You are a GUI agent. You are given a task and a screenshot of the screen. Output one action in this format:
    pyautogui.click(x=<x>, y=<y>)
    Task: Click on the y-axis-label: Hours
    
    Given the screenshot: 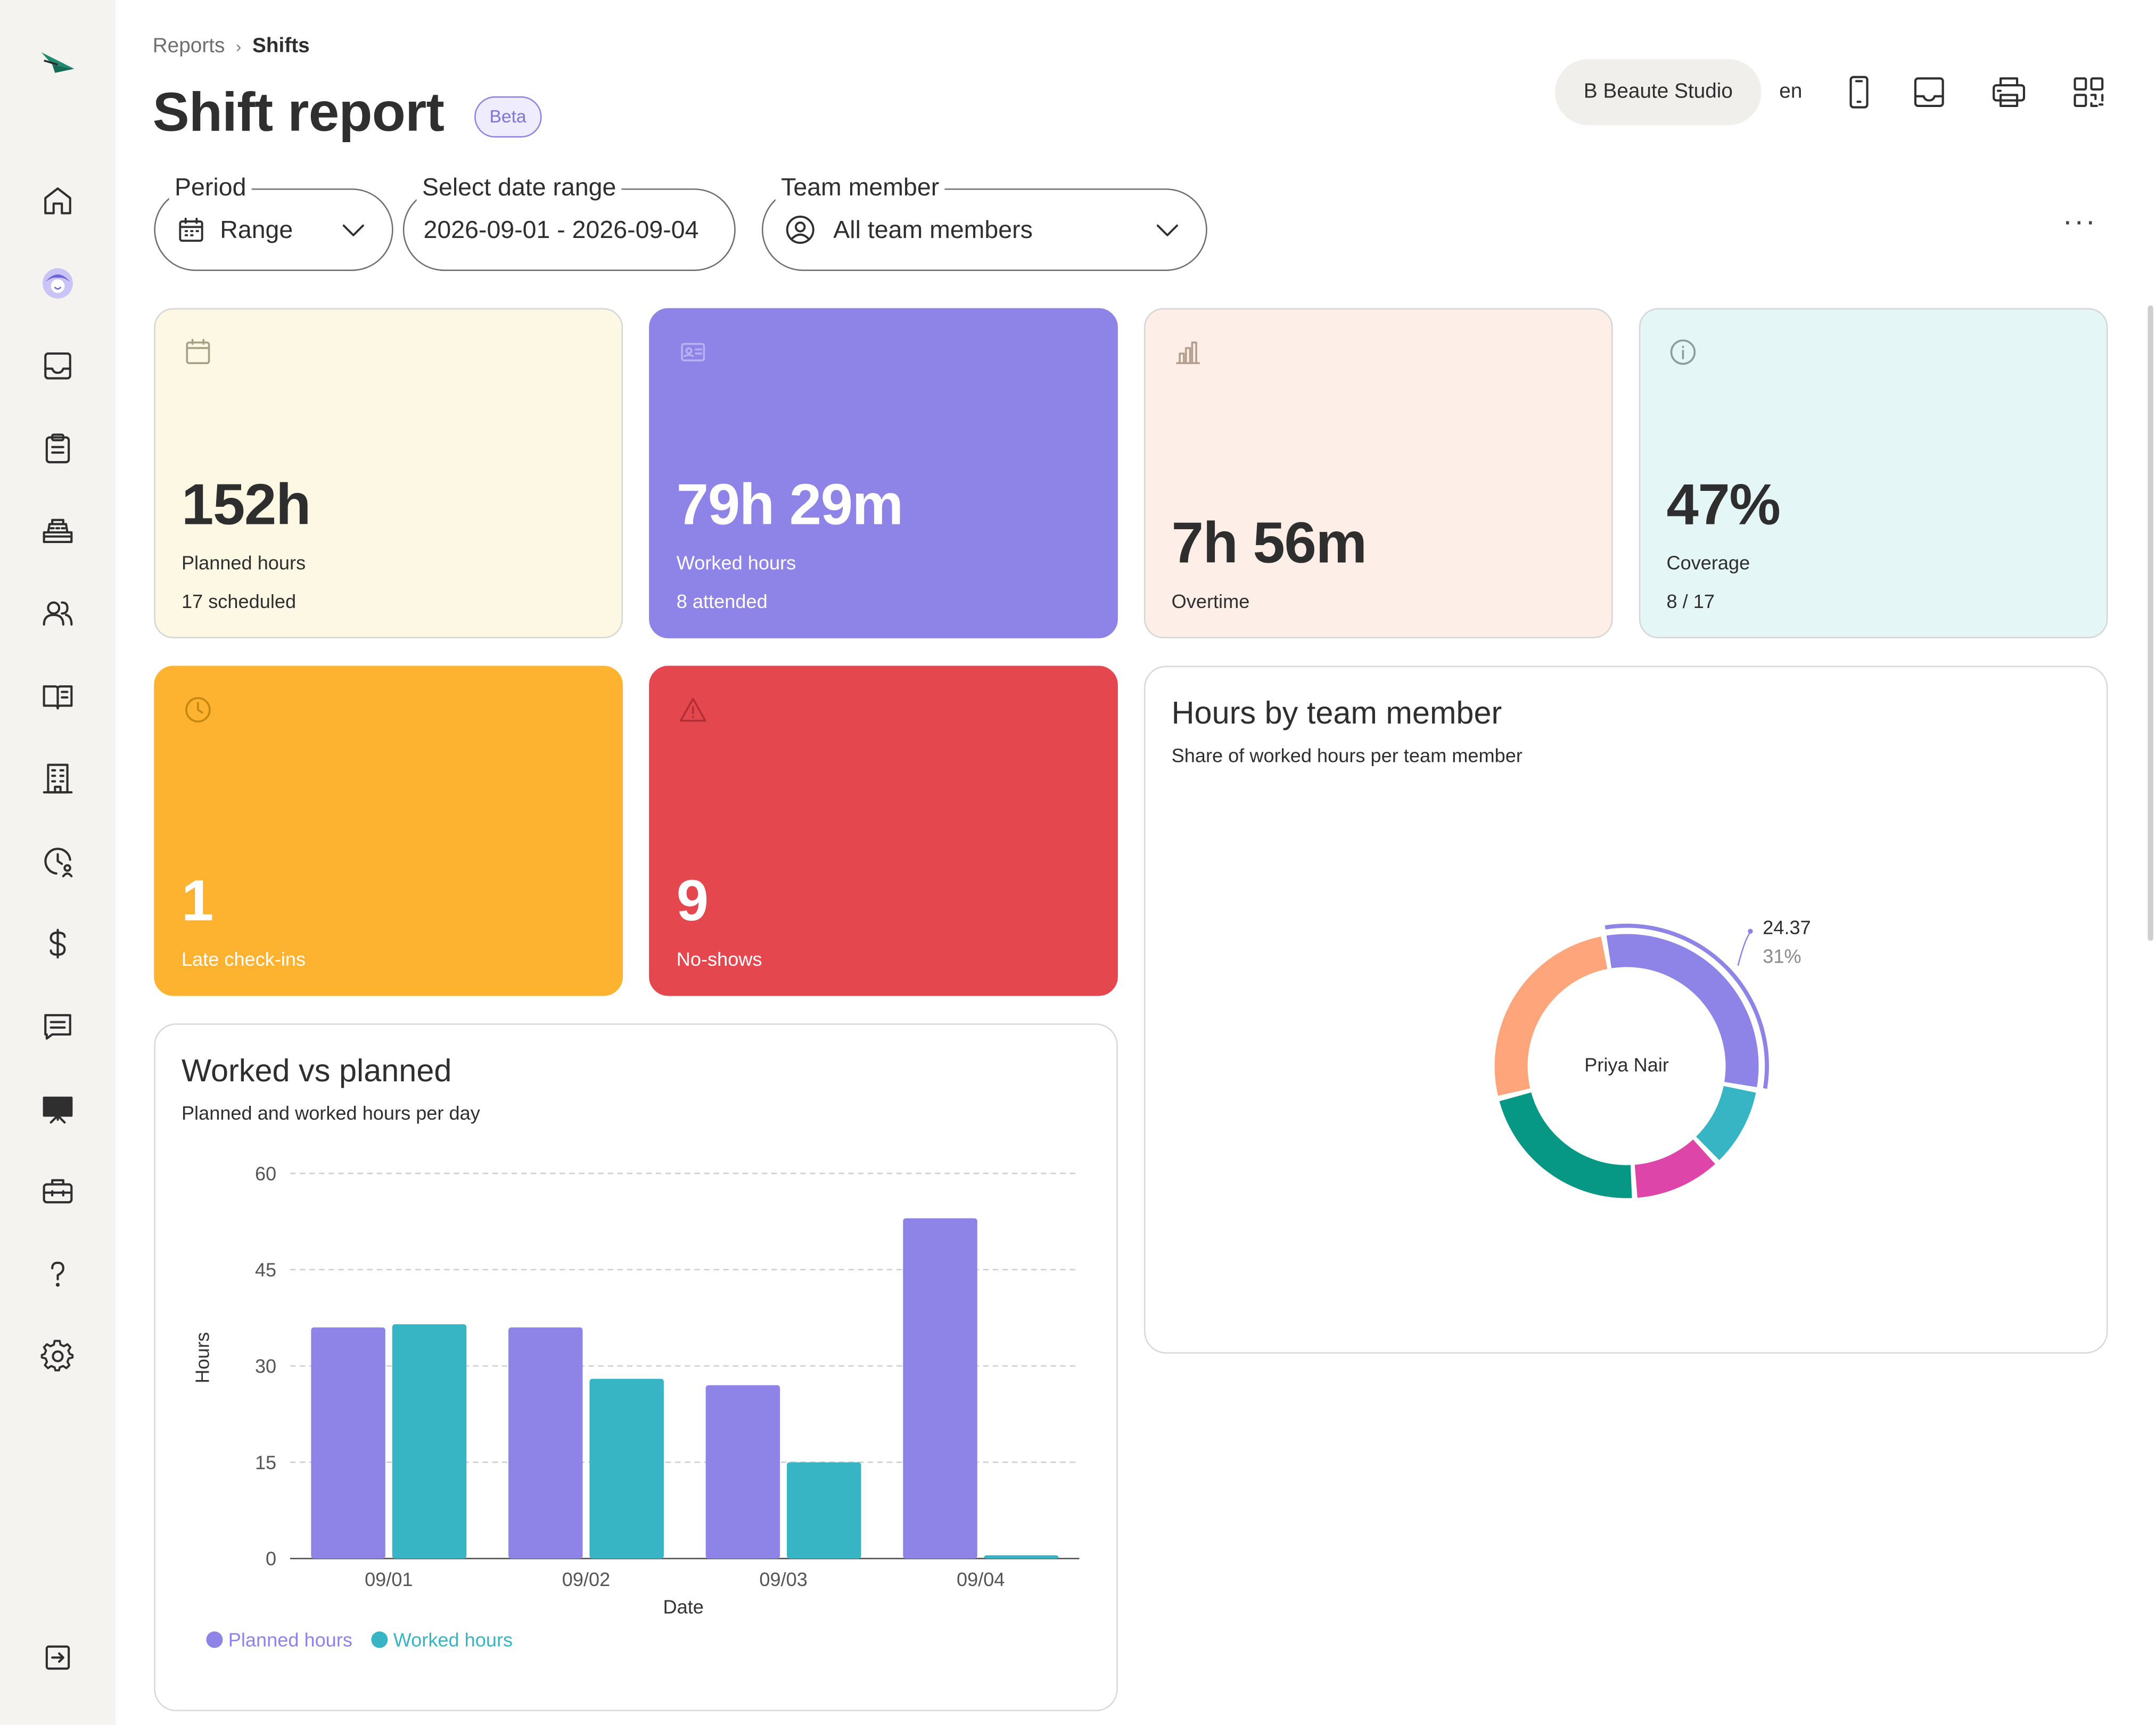 What is the action you would take?
    pyautogui.click(x=202, y=1357)
    